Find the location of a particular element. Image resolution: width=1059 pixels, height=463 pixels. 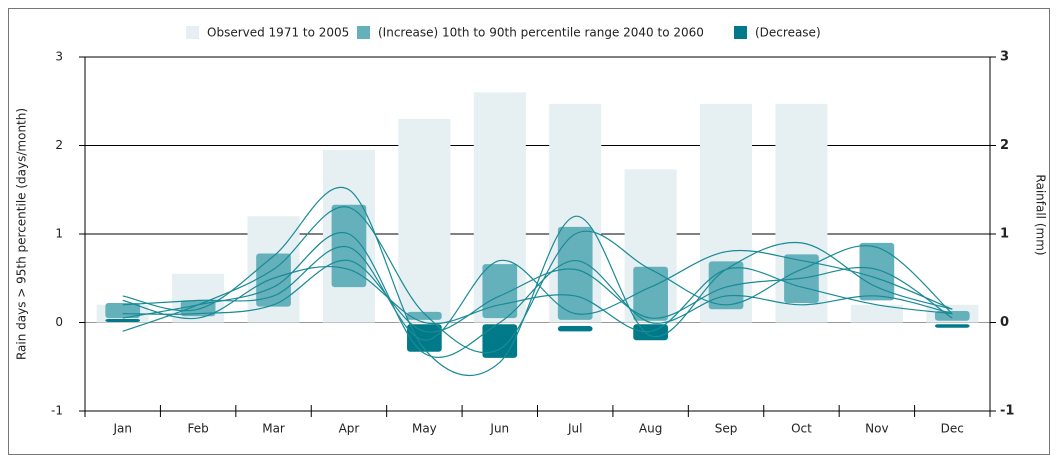

x-tick-label: Apr is located at coordinates (349, 429).